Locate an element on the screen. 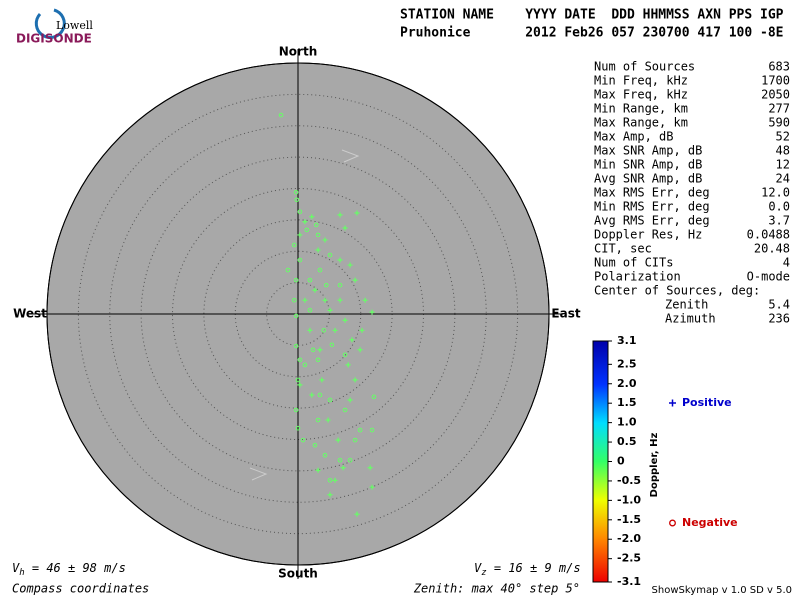 Image resolution: width=800 pixels, height=600 pixels. stat-label: Zenith is located at coordinates (686, 305).